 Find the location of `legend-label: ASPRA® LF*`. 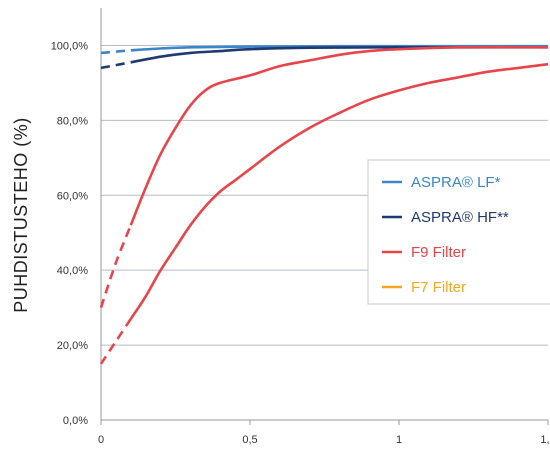

legend-label: ASPRA® LF* is located at coordinates (456, 182).